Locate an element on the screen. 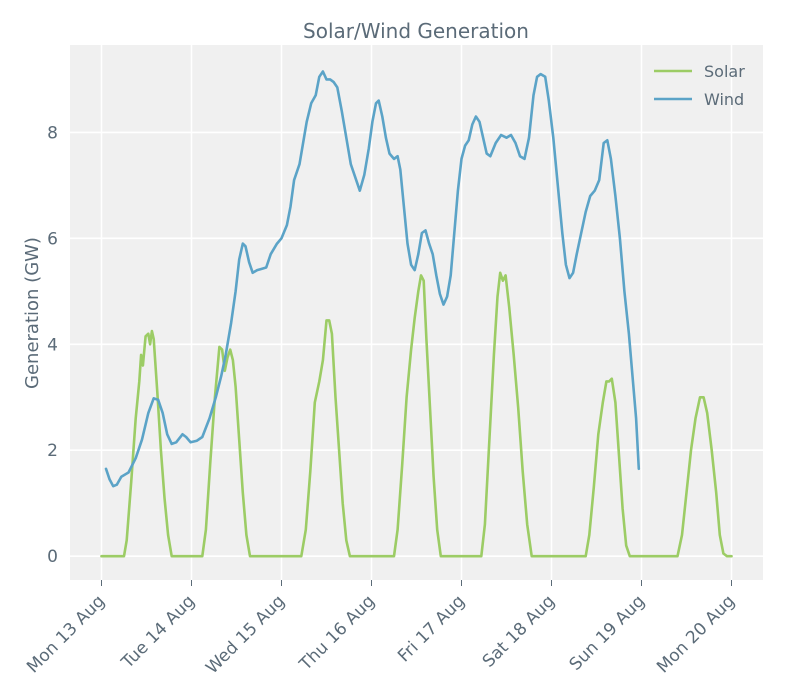 The height and width of the screenshot is (700, 800). y-tick-label: 0 is located at coordinates (52, 557).